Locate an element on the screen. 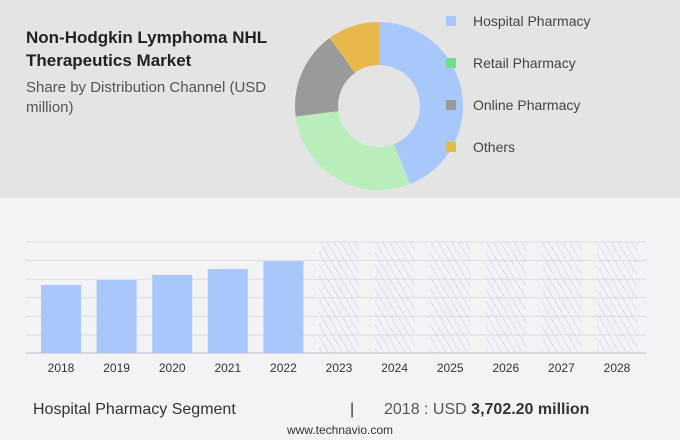 This screenshot has width=680, height=440. forecast-bar-2028 is located at coordinates (617, 297).